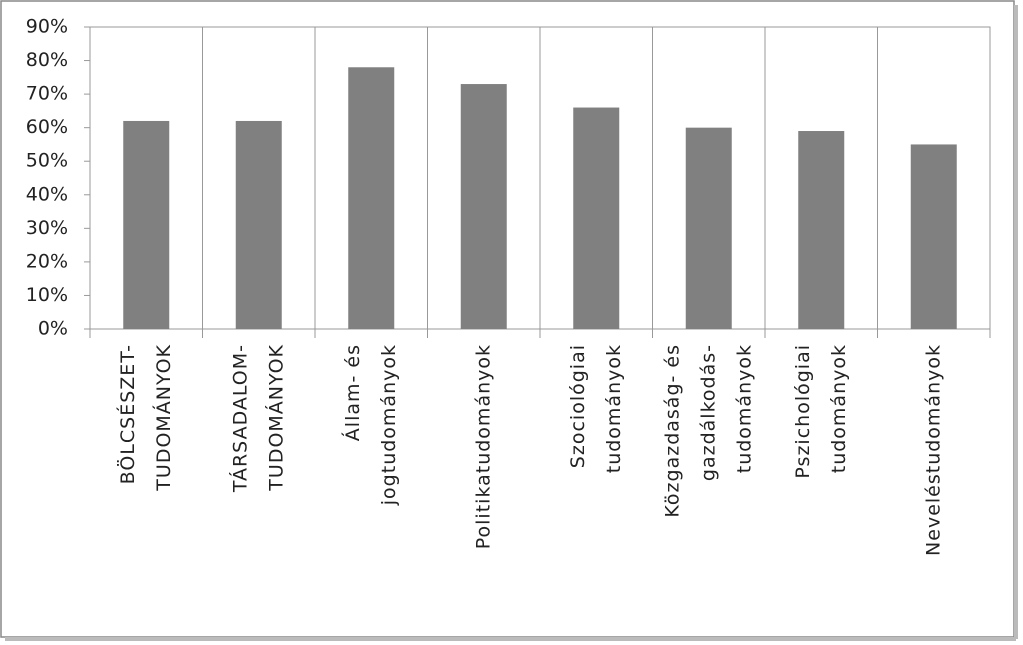 This screenshot has width=1023, height=645. What do you see at coordinates (47, 228) in the screenshot?
I see `y-tick-label: 30%` at bounding box center [47, 228].